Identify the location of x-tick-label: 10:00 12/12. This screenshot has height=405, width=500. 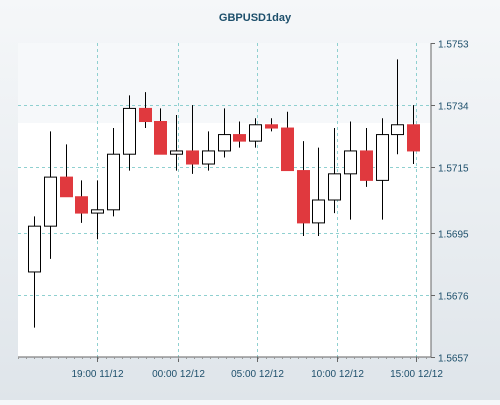
(337, 374).